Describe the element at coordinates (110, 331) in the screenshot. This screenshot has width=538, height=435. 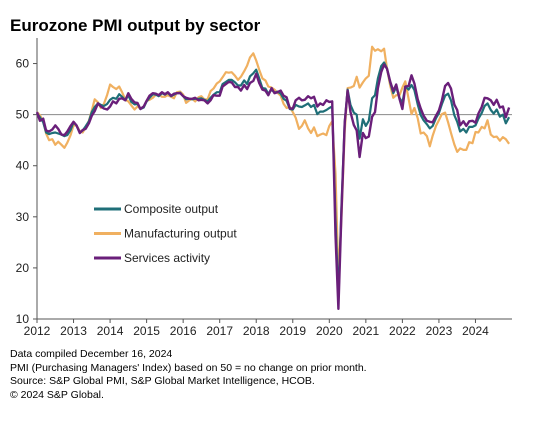
I see `x-tick-label: 2014` at that location.